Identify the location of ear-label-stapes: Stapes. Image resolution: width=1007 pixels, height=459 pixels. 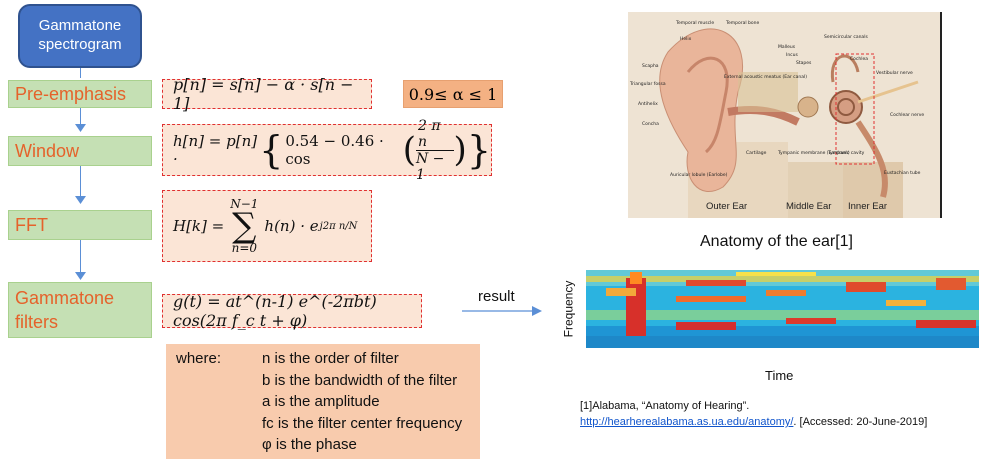
(804, 63).